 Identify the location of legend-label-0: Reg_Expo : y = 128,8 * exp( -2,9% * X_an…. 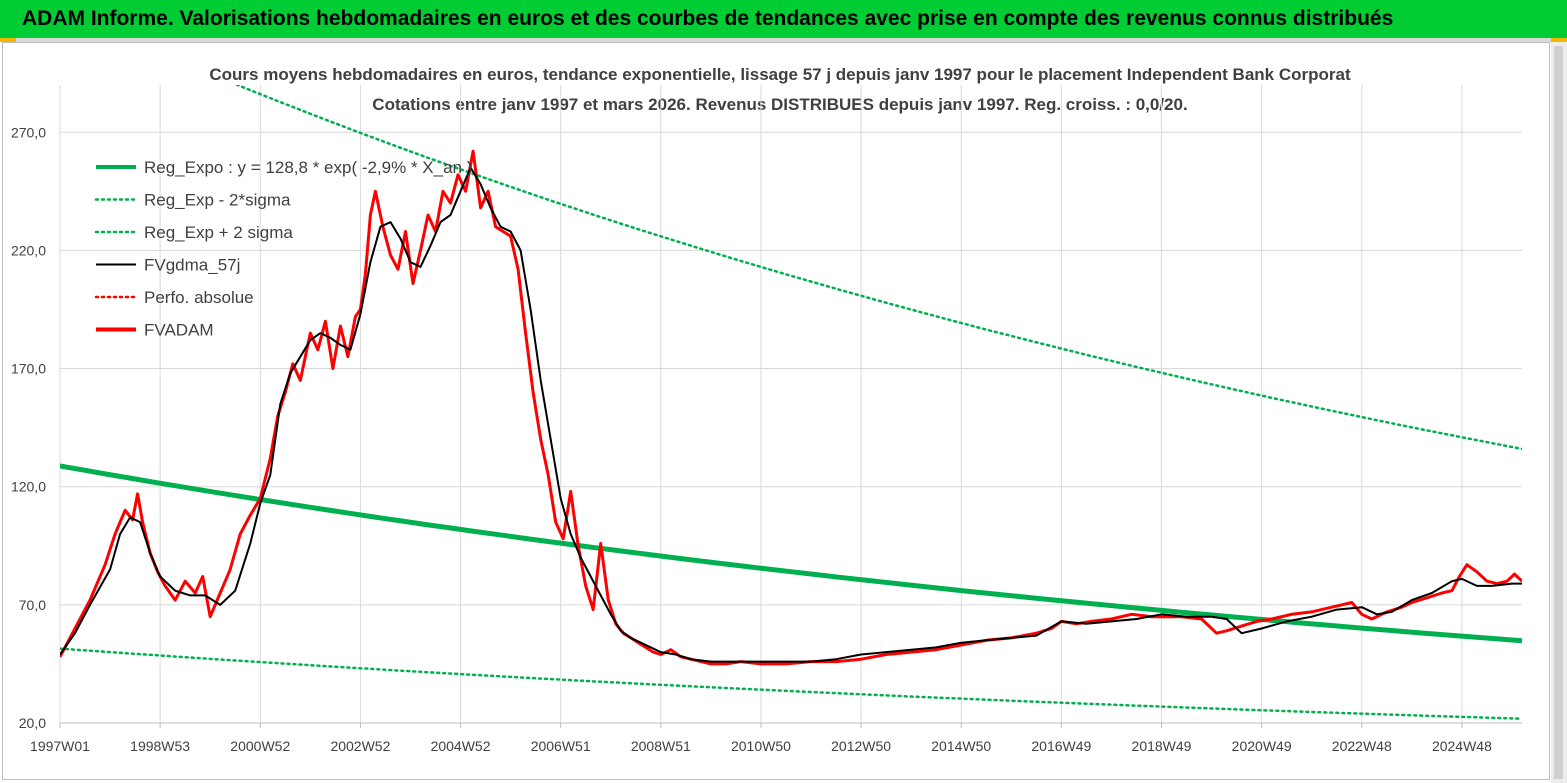
(308, 167).